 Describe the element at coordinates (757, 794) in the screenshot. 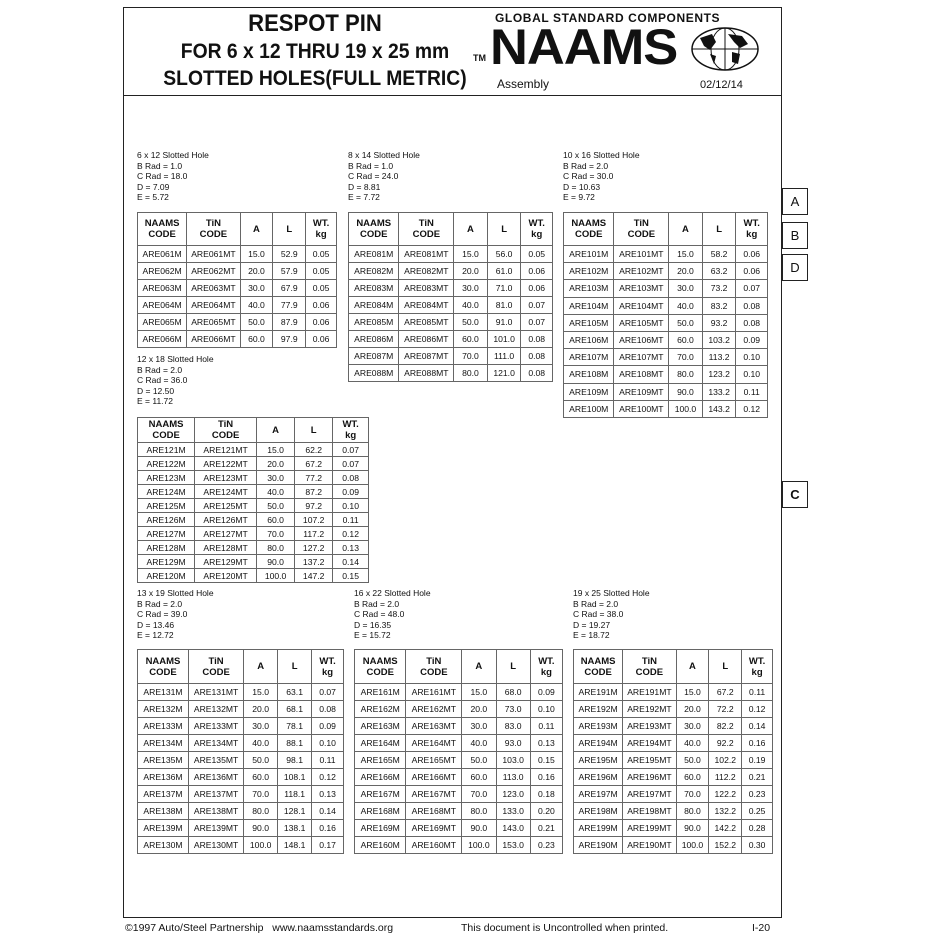

I see `data-cell: 0.23` at that location.